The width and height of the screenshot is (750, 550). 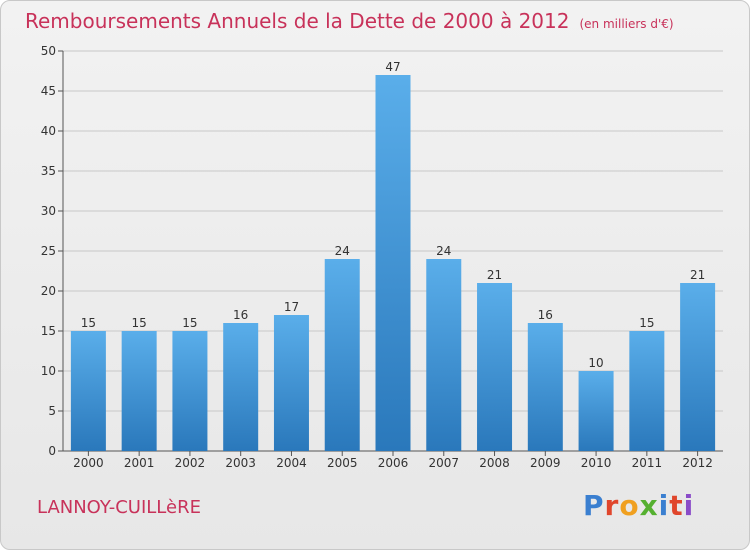 What do you see at coordinates (291, 307) in the screenshot?
I see `value-label: 17` at bounding box center [291, 307].